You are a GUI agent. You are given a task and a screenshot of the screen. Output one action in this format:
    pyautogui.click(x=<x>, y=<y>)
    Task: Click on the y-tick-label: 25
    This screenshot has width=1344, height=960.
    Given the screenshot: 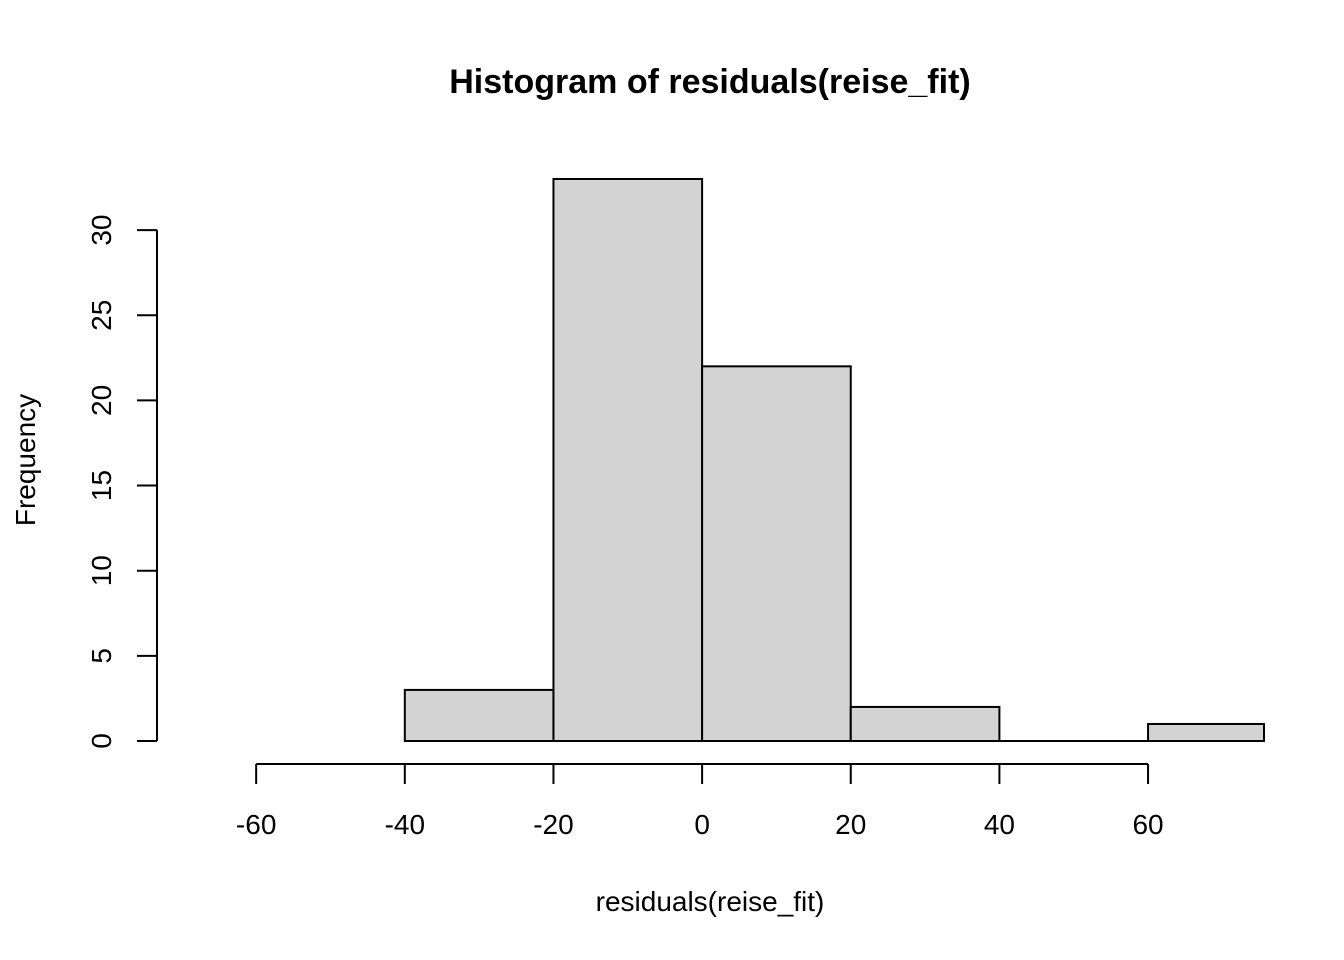 What is the action you would take?
    pyautogui.click(x=101, y=315)
    